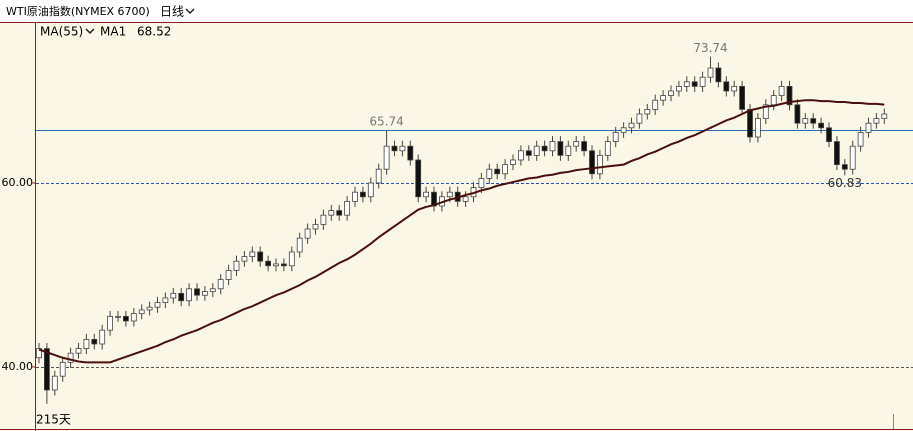  I want to click on y-tick-label: 40.00, so click(18, 366).